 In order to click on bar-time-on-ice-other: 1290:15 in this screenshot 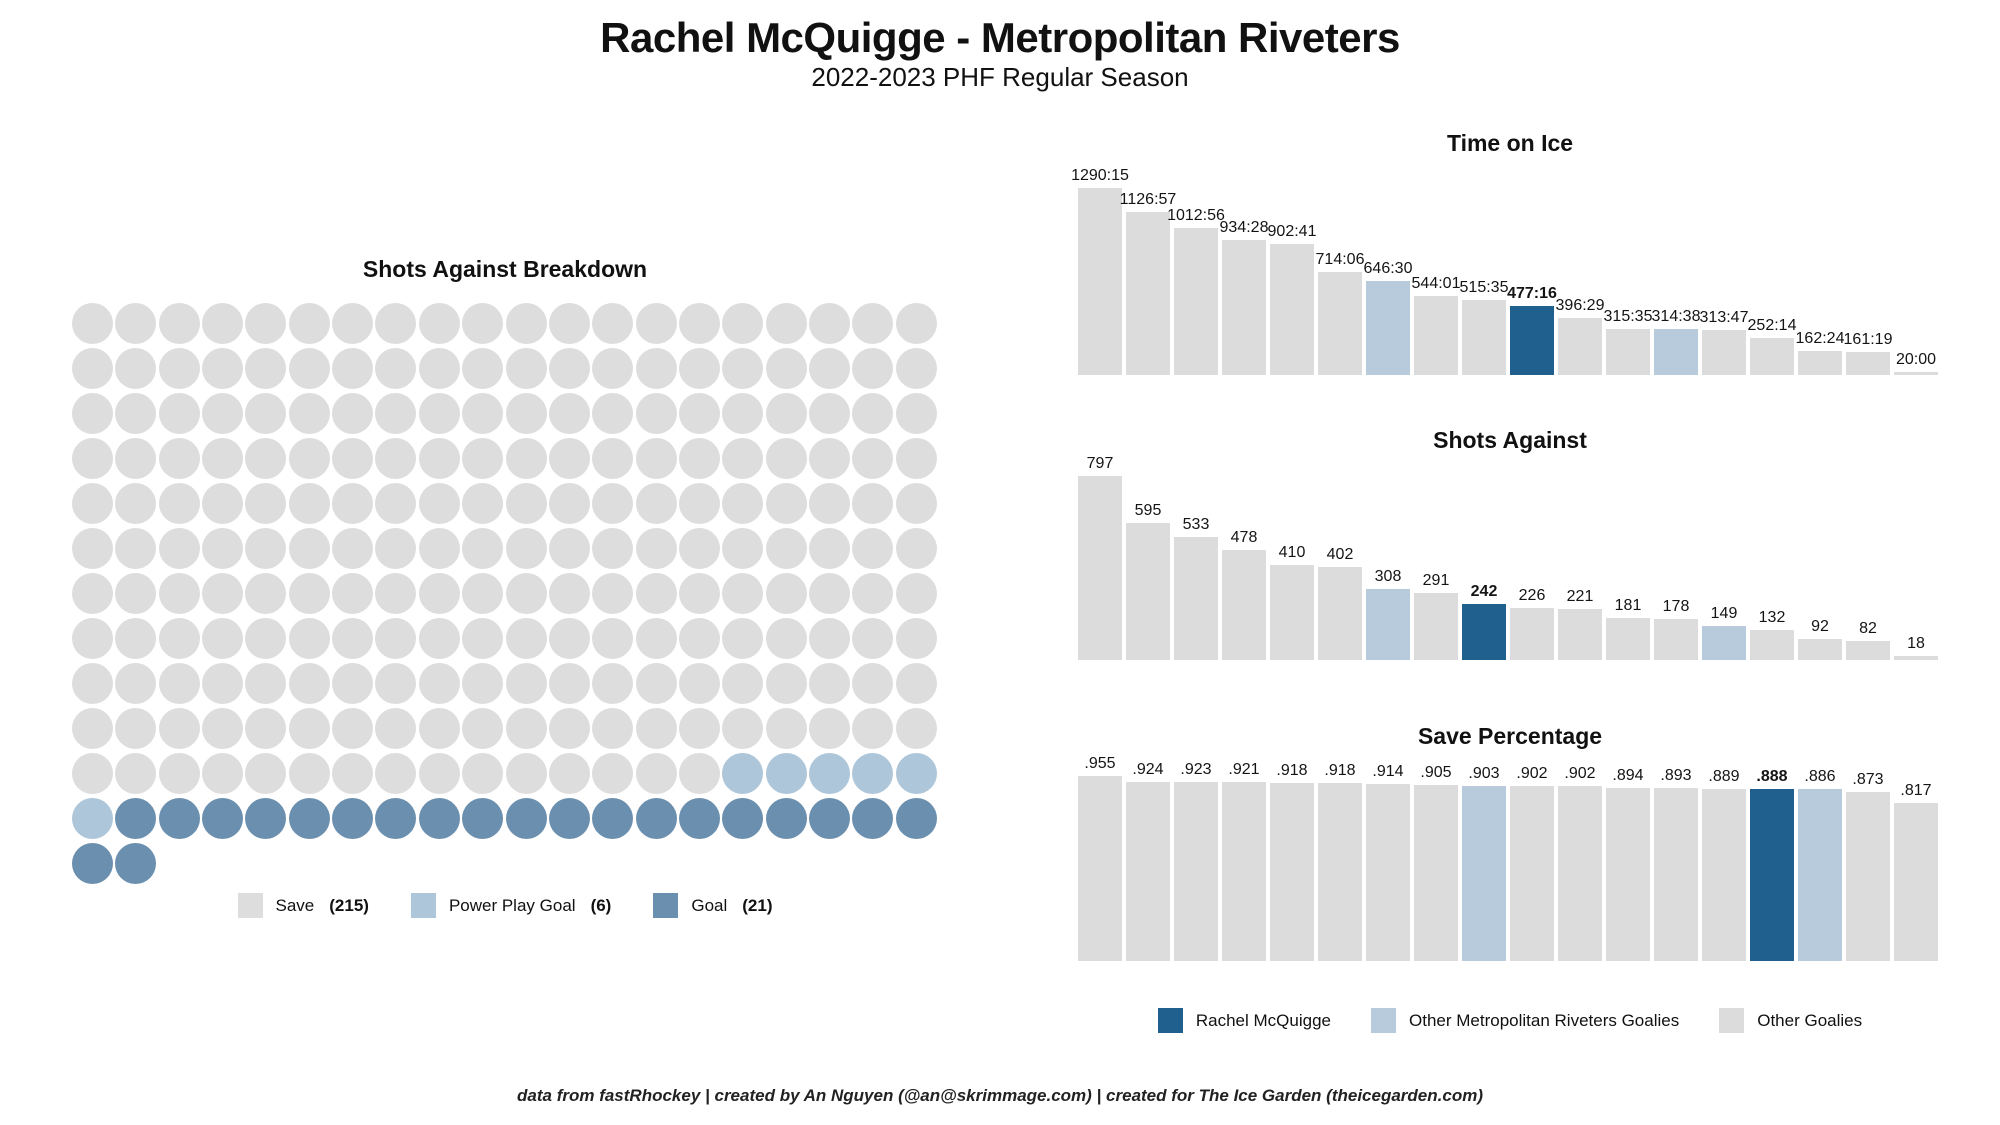, I will do `click(1100, 271)`.